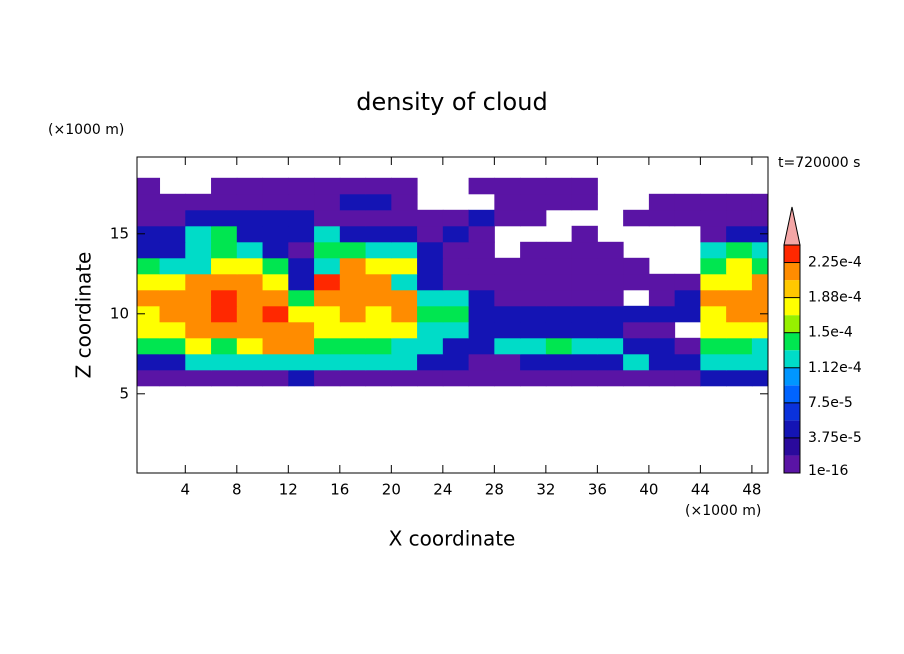 Image resolution: width=904 pixels, height=654 pixels. What do you see at coordinates (751, 490) in the screenshot?
I see `x-tick-label: 48` at bounding box center [751, 490].